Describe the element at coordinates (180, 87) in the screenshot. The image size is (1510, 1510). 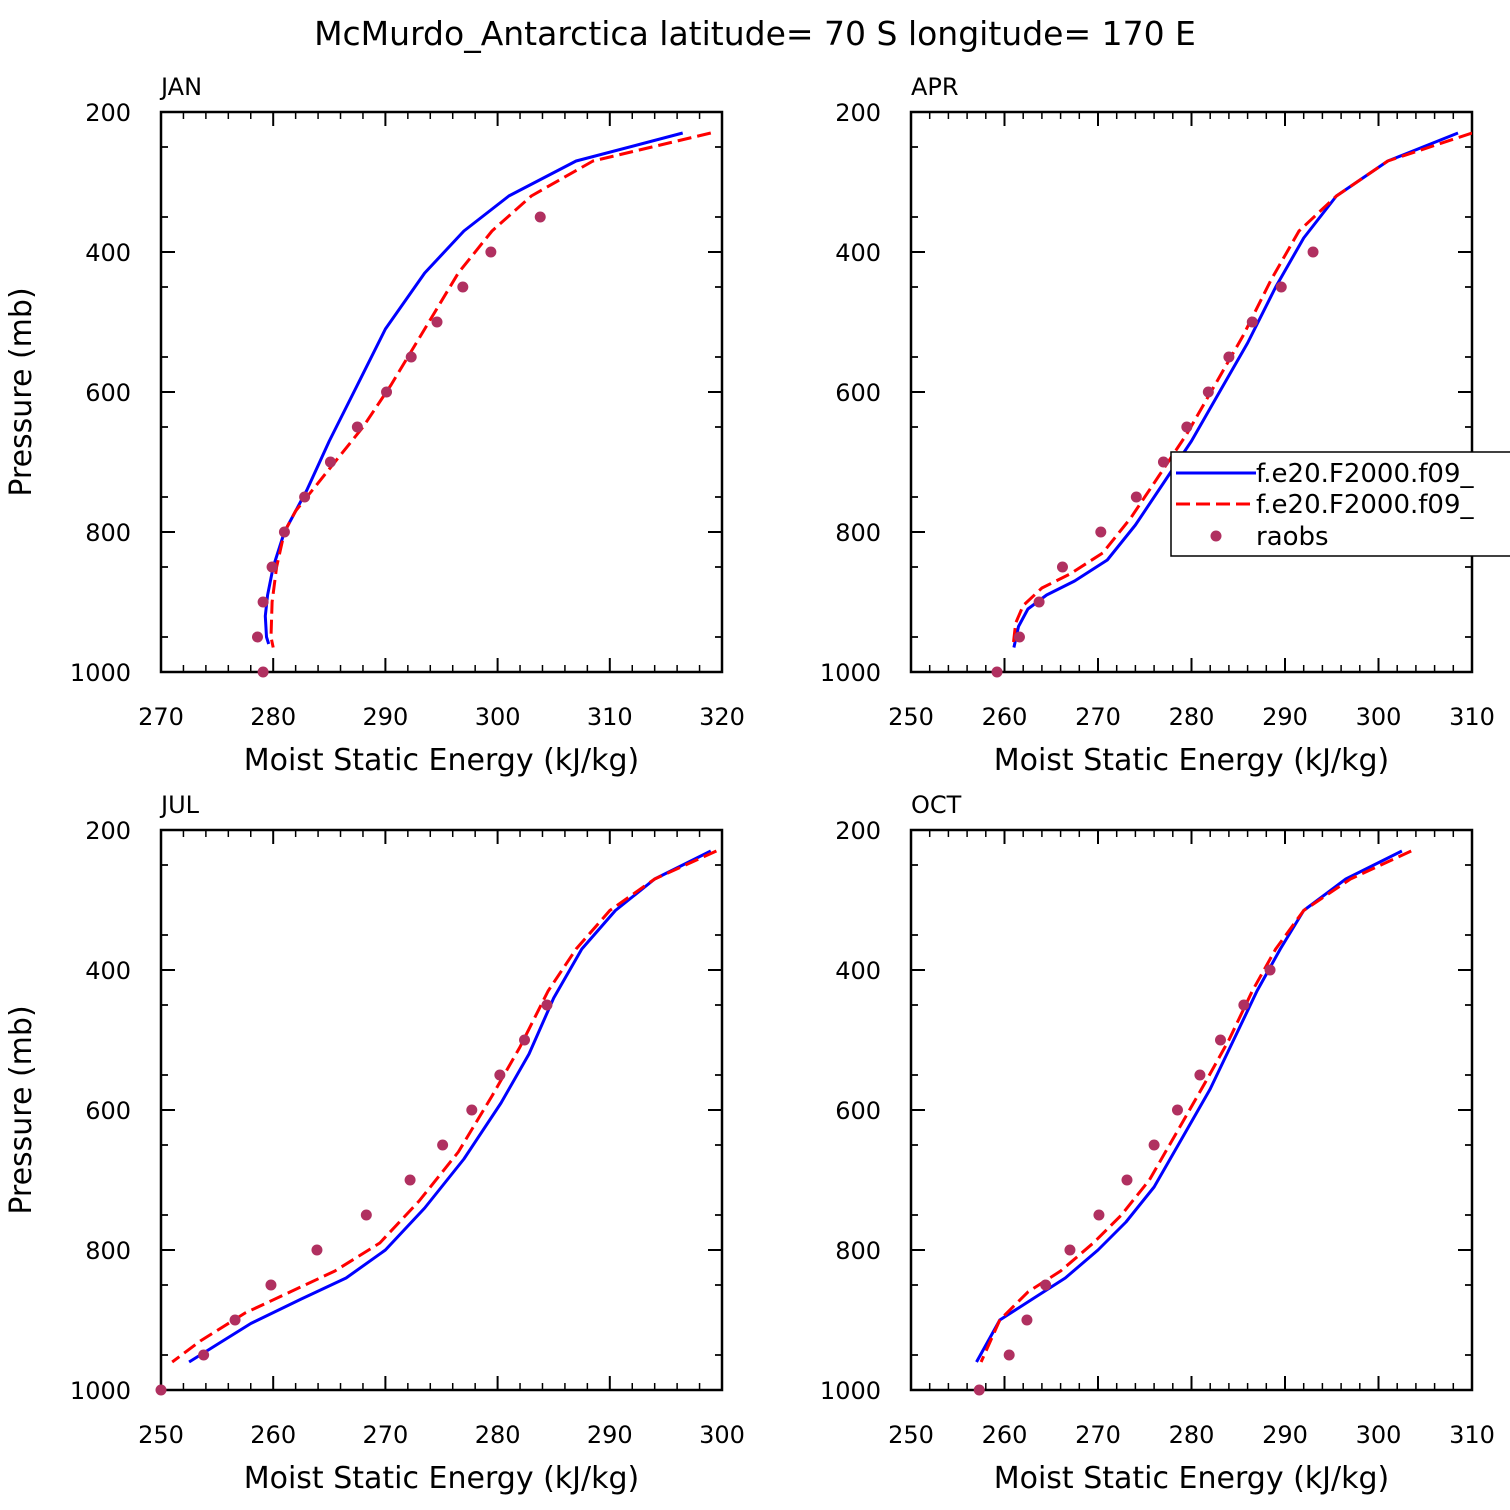
I see `panel-label: JAN` at that location.